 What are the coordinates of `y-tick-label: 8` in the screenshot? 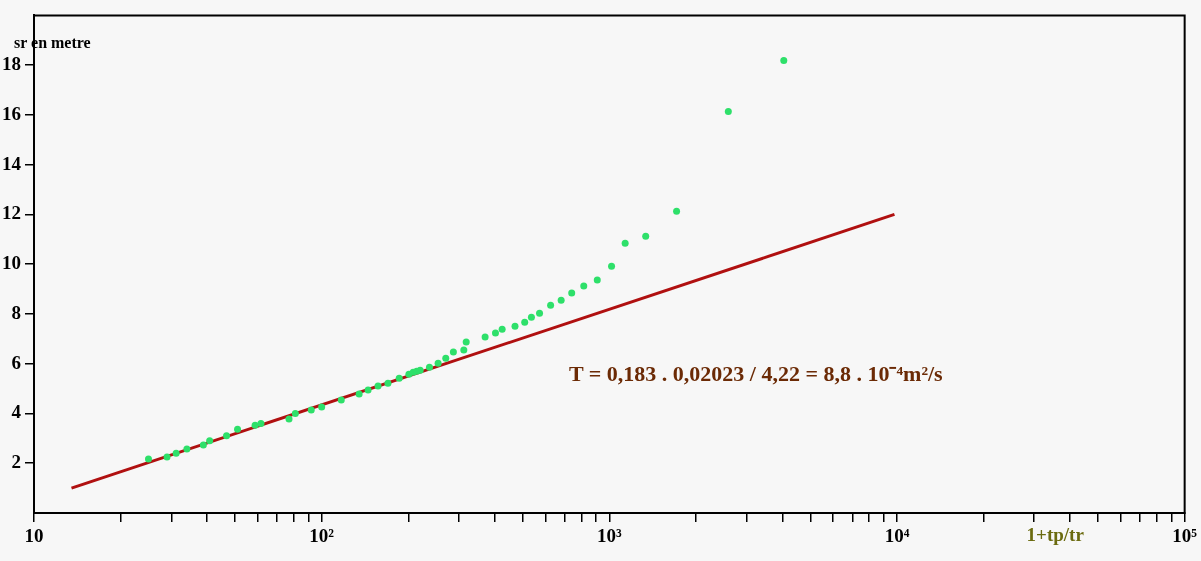 It's located at (16, 312).